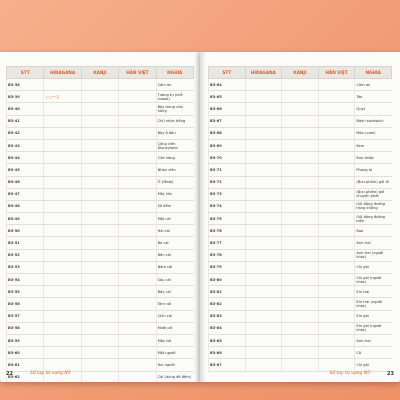 The image size is (400, 400). What do you see at coordinates (174, 376) in the screenshot?
I see `cell-vi: Cái (dùng để đếm)` at bounding box center [174, 376].